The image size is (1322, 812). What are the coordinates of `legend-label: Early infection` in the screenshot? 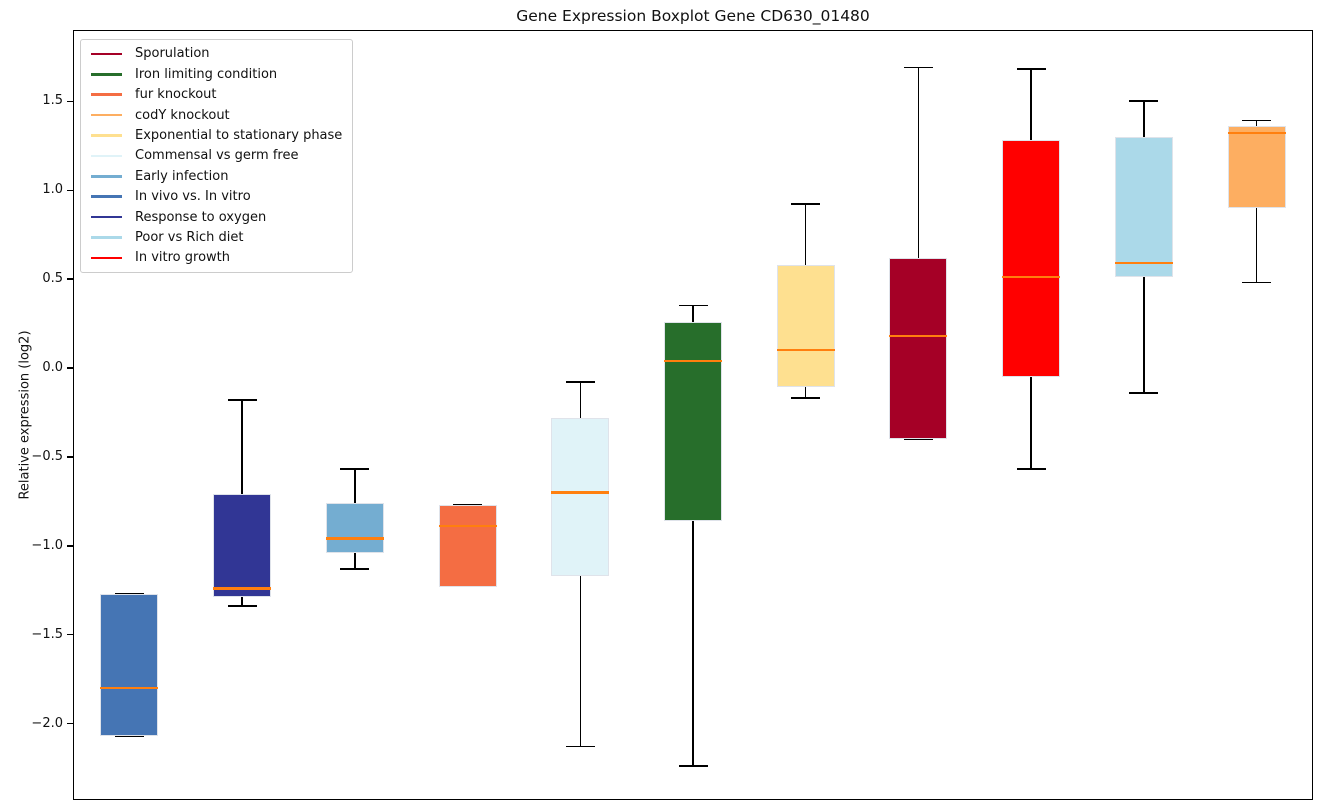 It's located at (182, 176).